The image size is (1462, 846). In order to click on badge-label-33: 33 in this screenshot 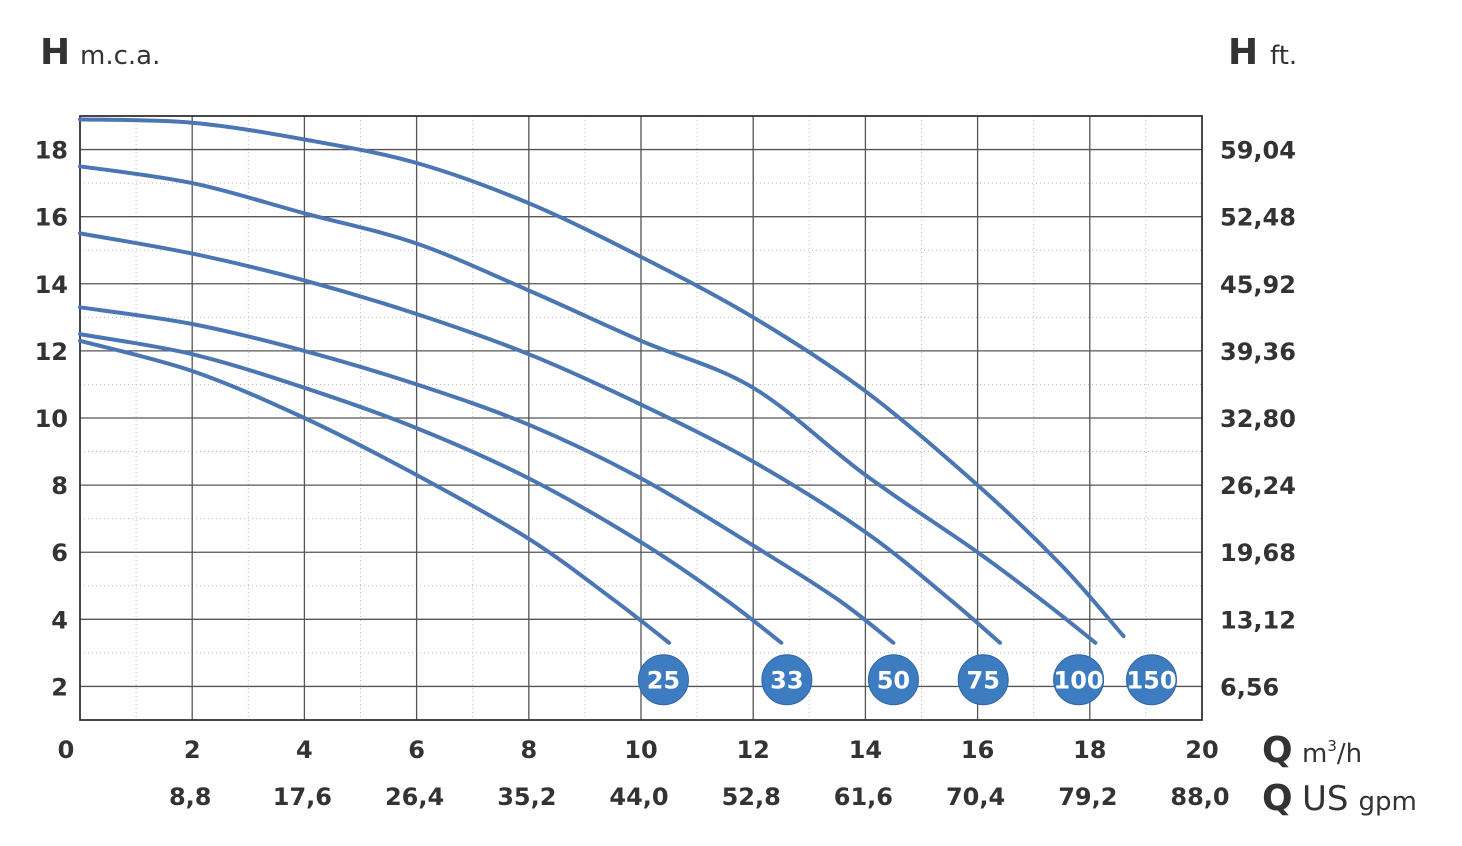, I will do `click(786, 681)`.